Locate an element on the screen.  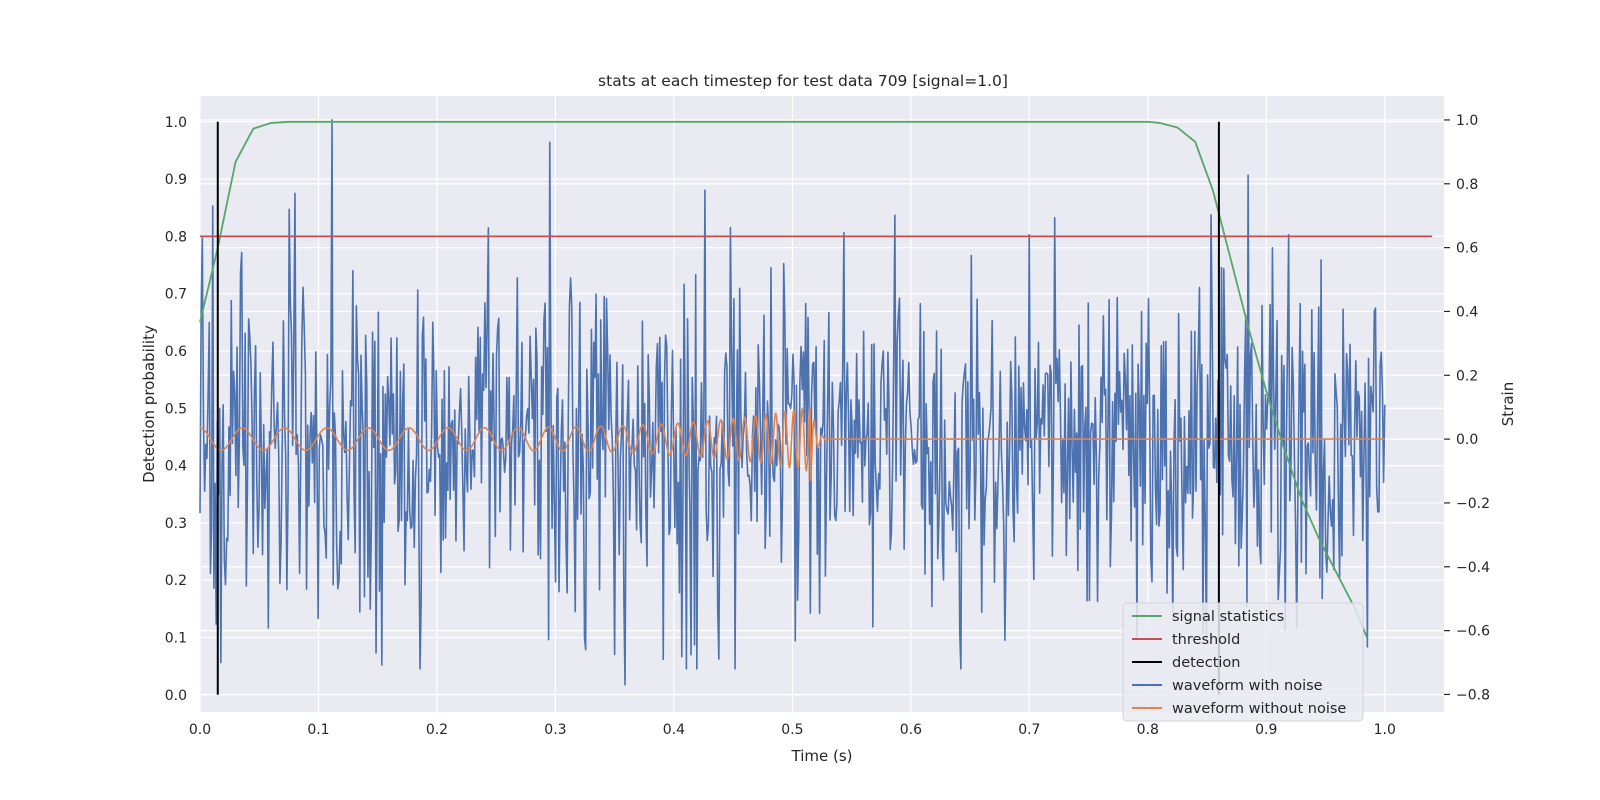
y2-tick-label: −0.6 is located at coordinates (1473, 632).